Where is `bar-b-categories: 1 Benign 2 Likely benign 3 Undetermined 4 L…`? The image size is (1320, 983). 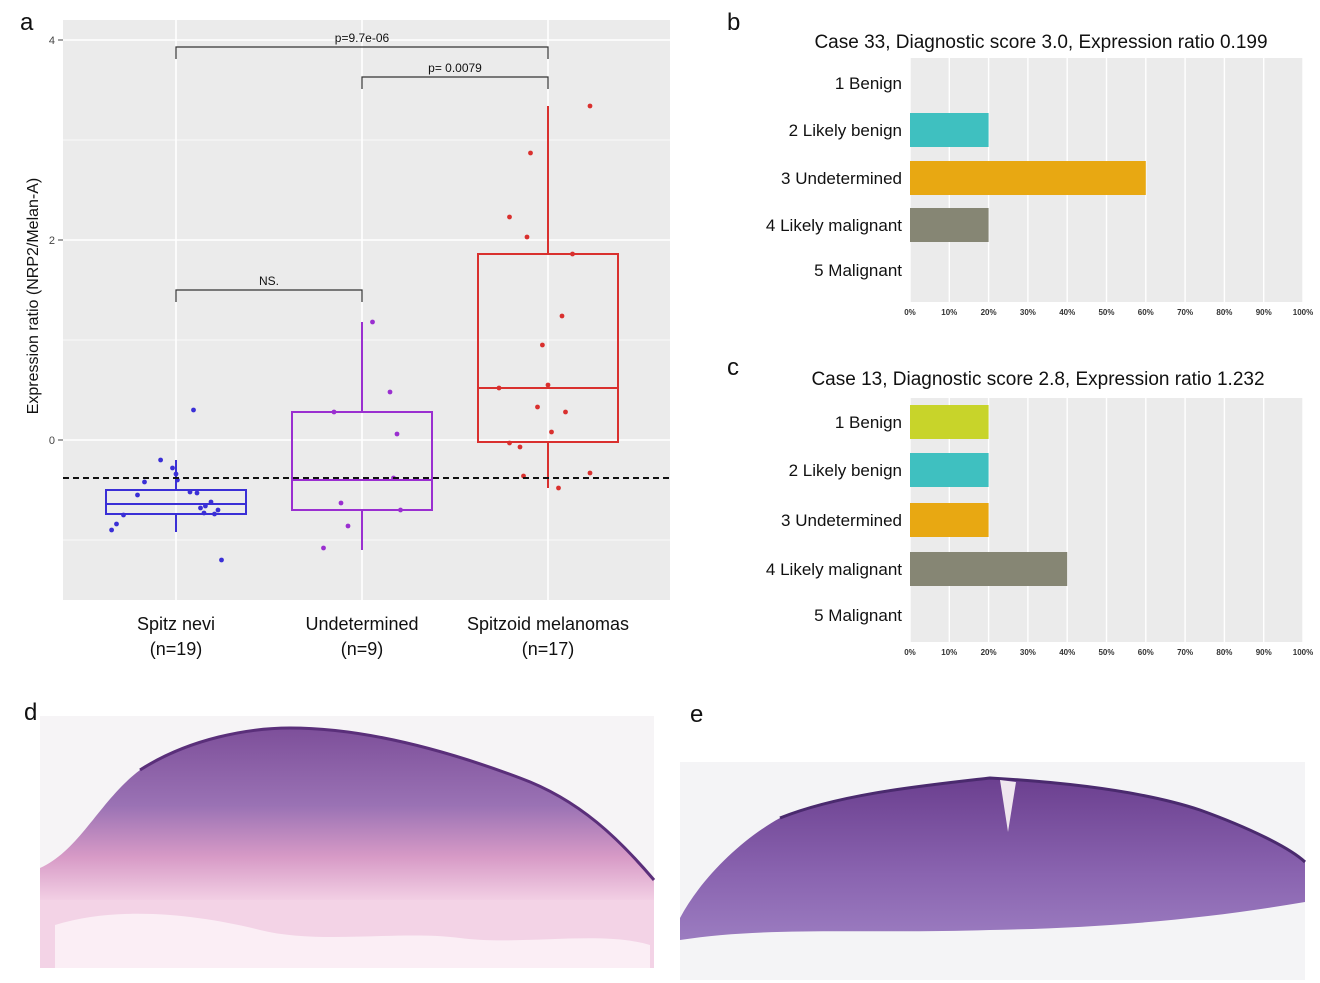
bar-b-categories: 1 Benign 2 Likely benign 3 Undetermined 4 L… is located at coordinates (834, 177).